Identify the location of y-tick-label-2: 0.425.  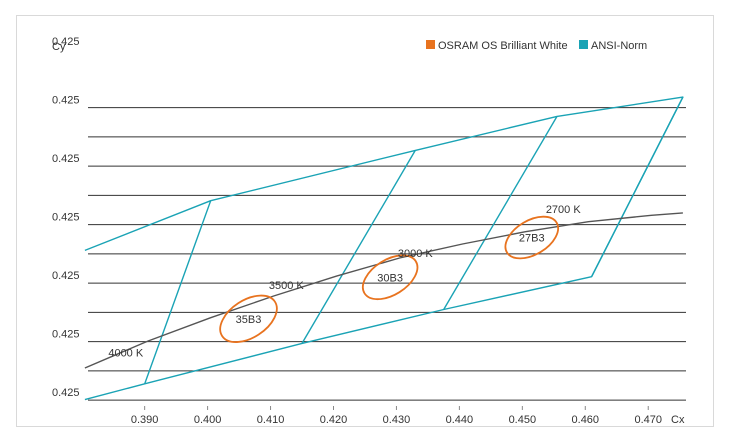
(66, 276).